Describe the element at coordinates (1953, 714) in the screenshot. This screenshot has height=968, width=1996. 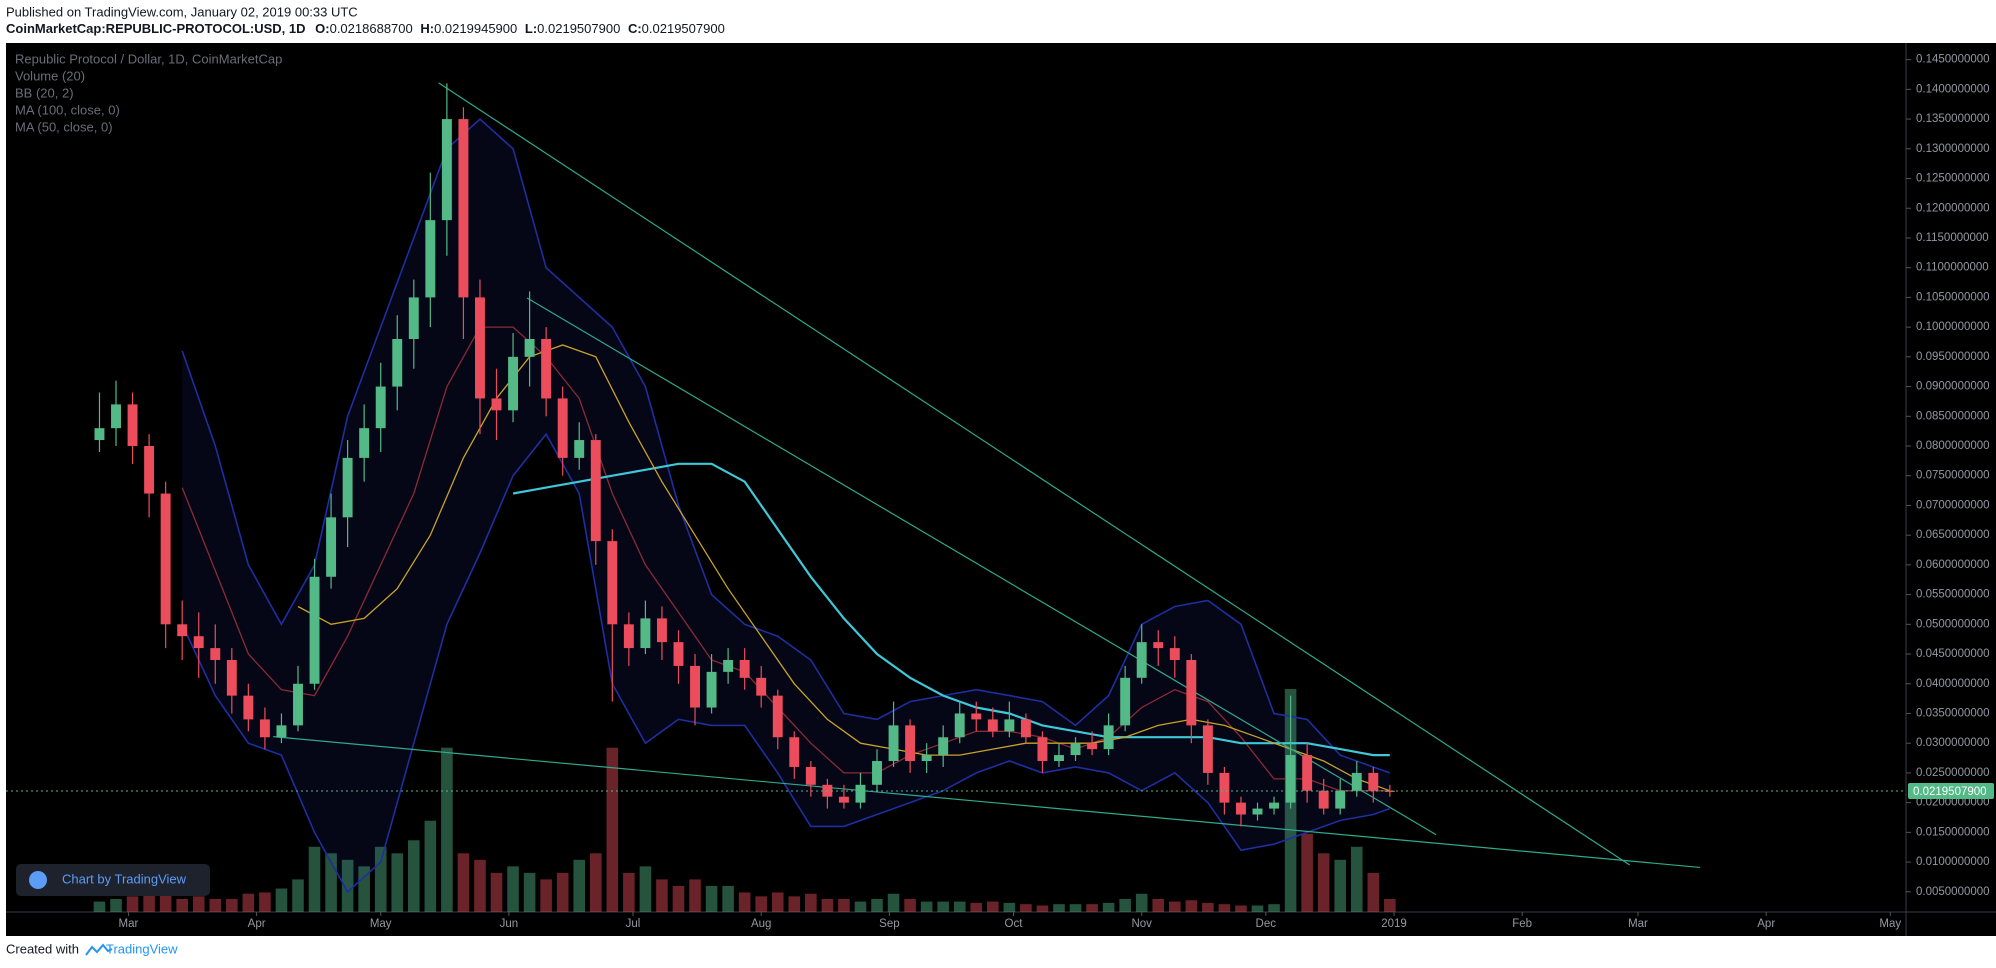
I see `y-tick-label: 0.0350000000` at that location.